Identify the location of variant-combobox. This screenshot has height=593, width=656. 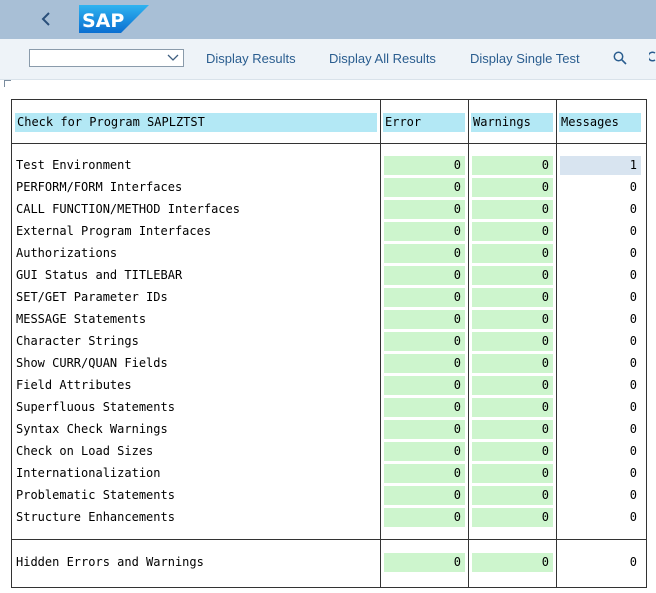
(106, 58).